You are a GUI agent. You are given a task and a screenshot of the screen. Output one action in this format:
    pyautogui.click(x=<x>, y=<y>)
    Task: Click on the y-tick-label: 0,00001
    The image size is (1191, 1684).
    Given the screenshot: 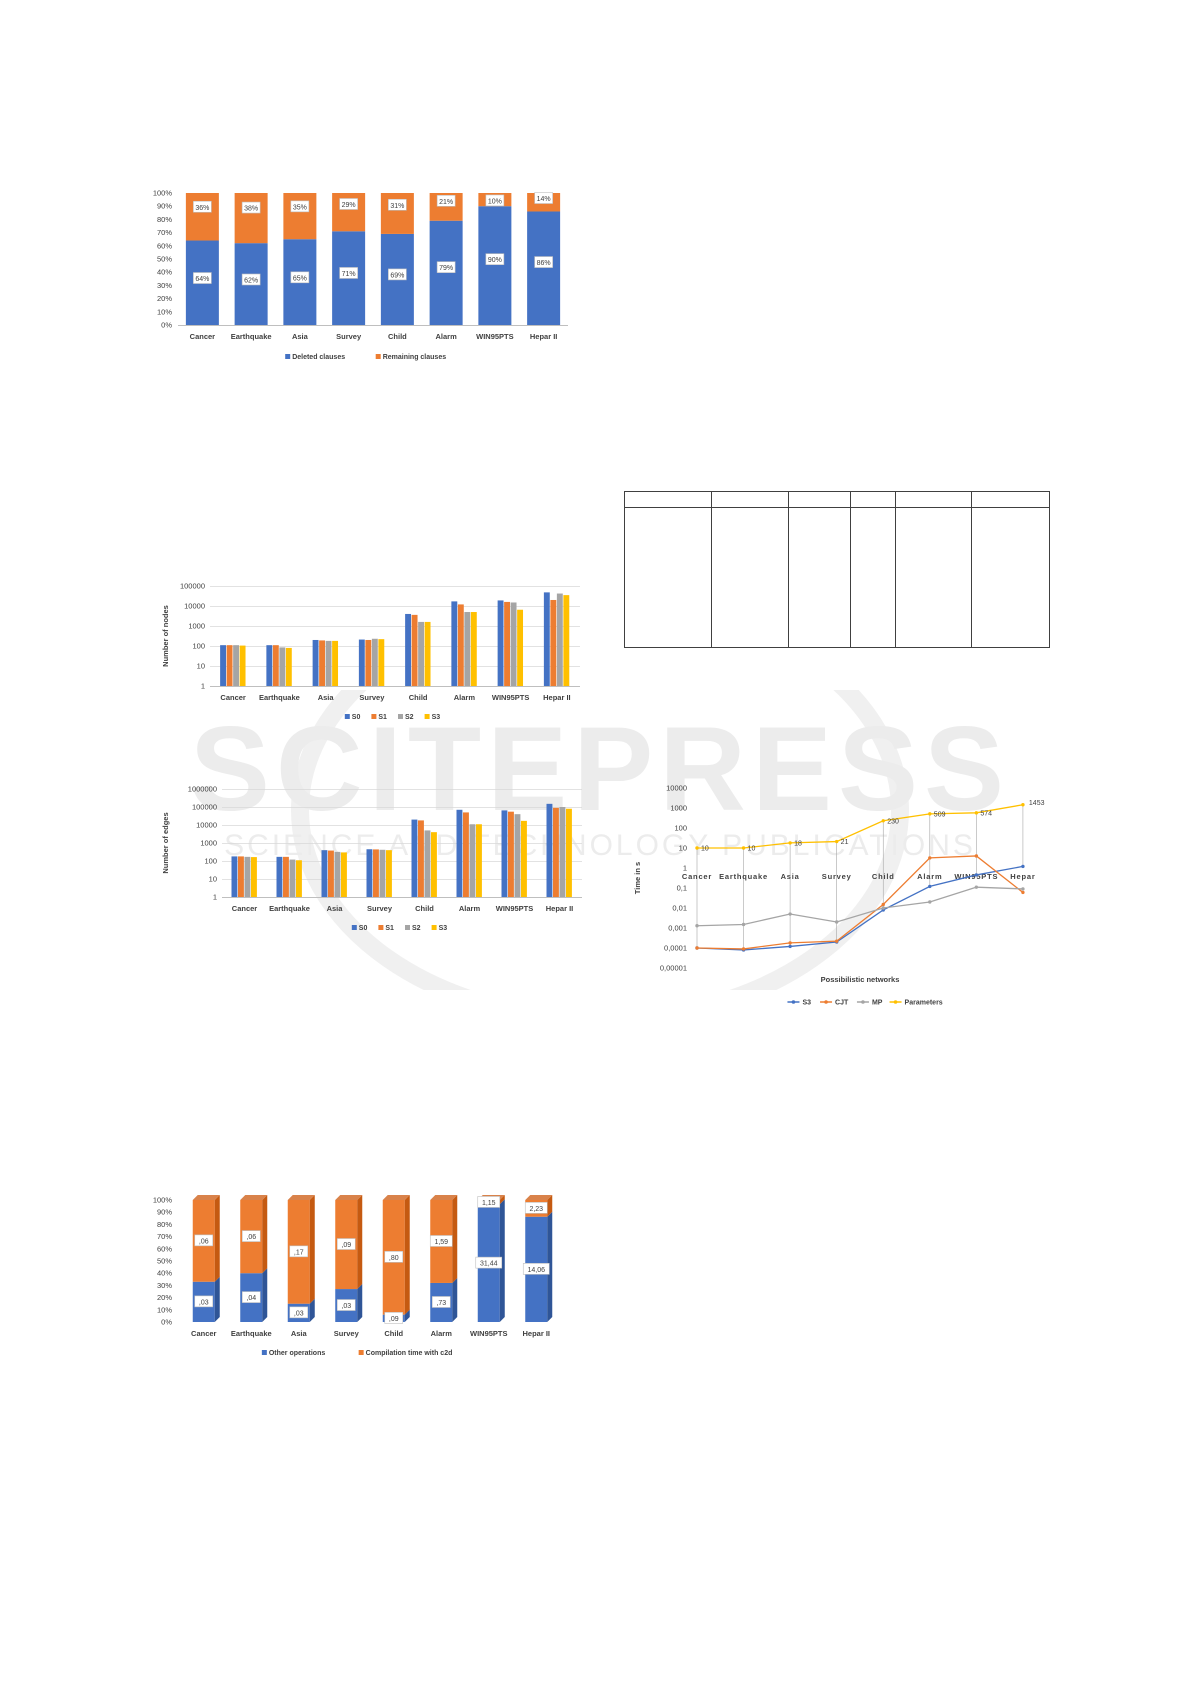 What is the action you would take?
    pyautogui.click(x=673, y=968)
    